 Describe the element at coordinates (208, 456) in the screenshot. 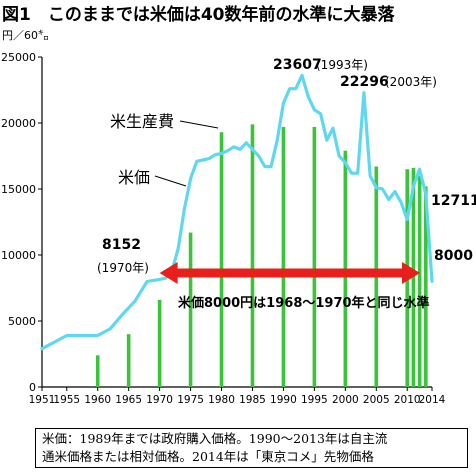

I see `note-line-2: 通米価格または相対価格。2014年は「東京コメ」先物価格` at that location.